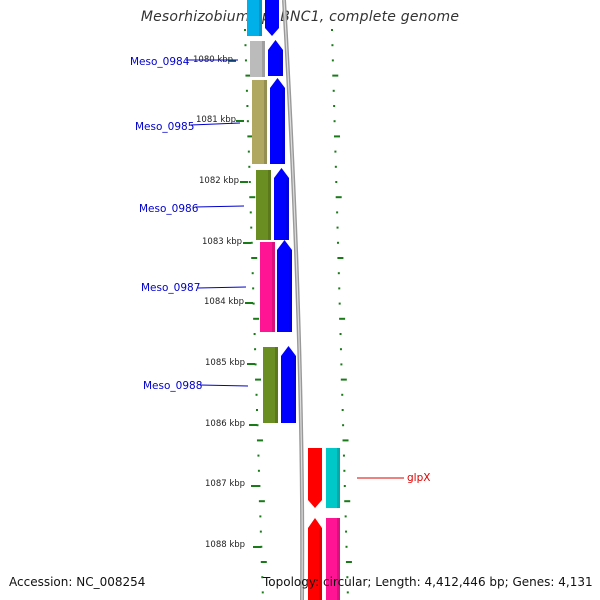 This screenshot has width=600, height=600. I want to click on cds-arrow-glpx, so click(315, 478).